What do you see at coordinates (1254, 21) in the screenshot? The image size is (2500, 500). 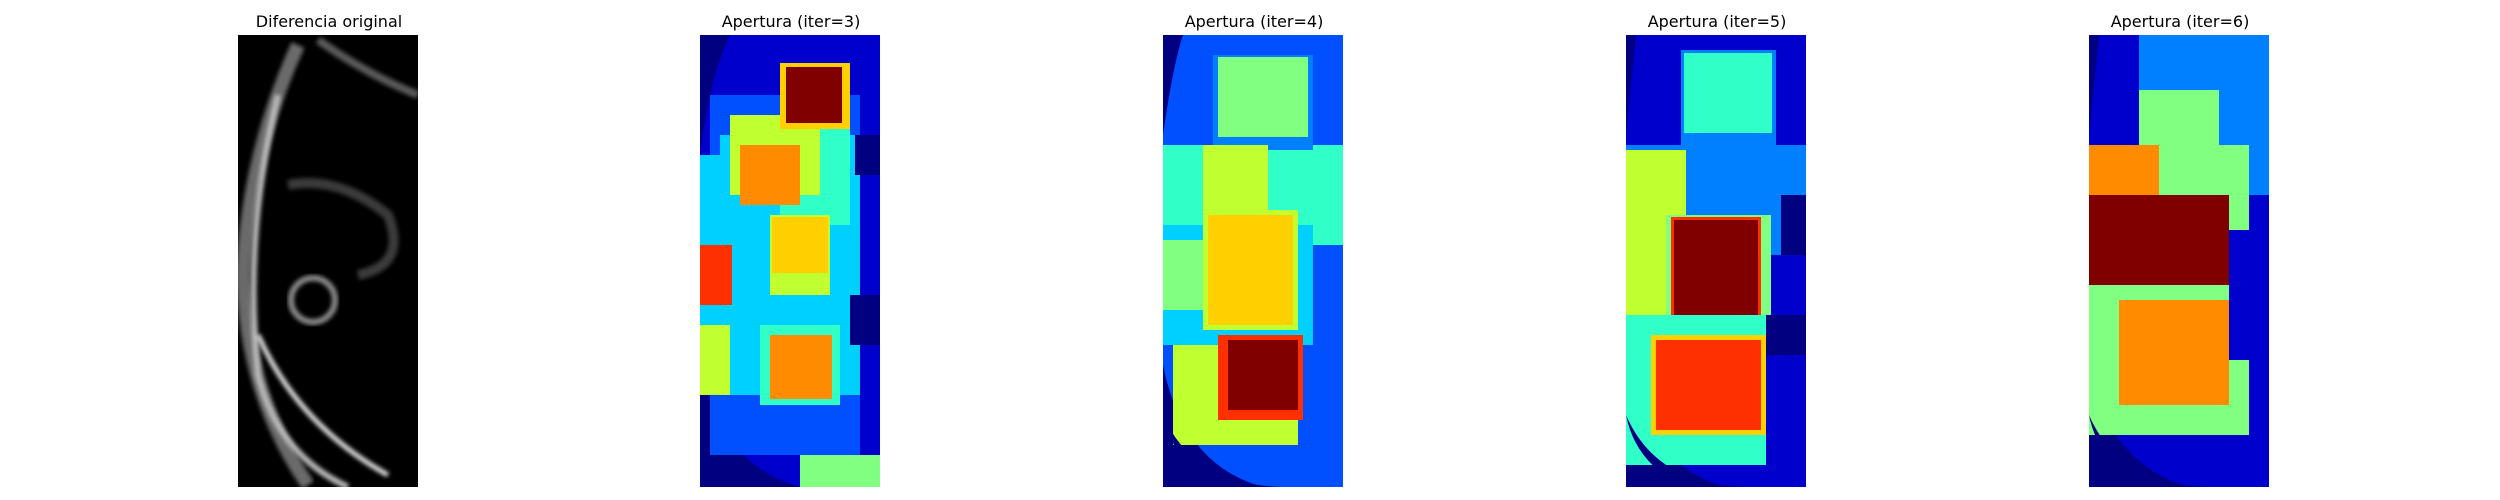 I see `panel-title-iter4: Apertura (iter=4)` at bounding box center [1254, 21].